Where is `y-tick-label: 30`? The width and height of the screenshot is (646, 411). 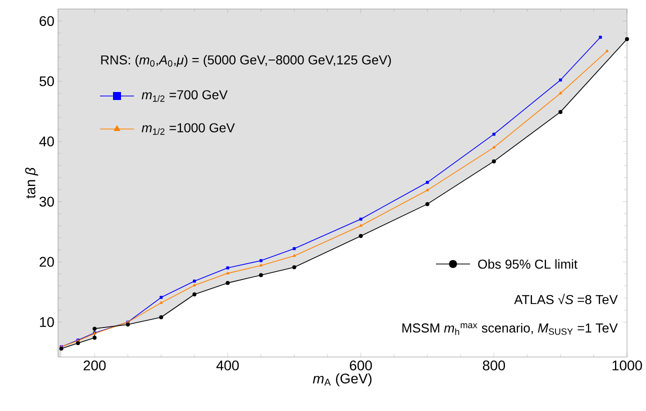
y-tick-label: 30 is located at coordinates (47, 201).